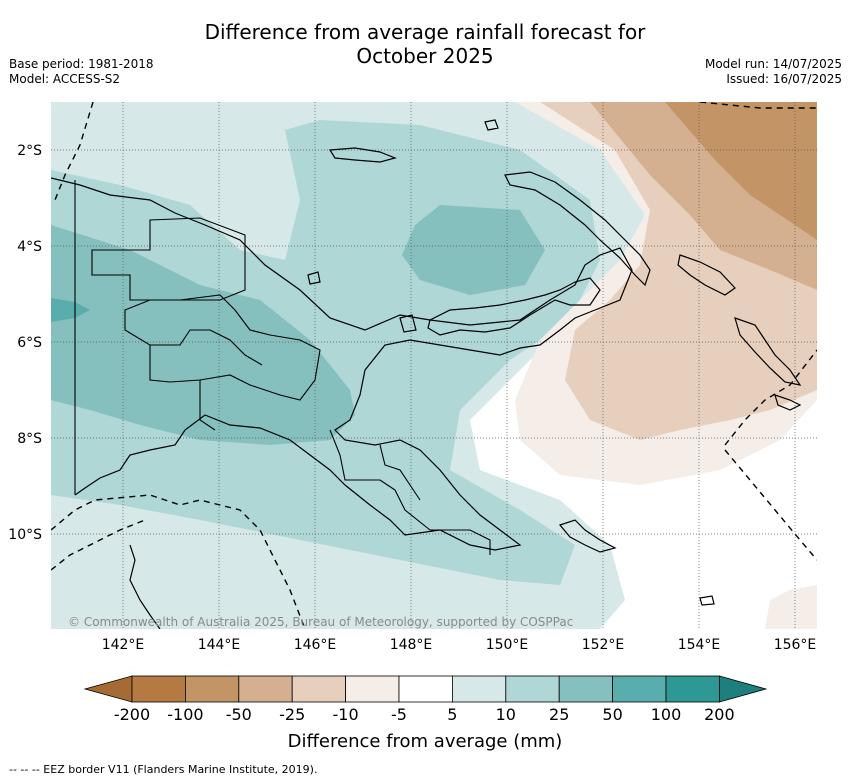 The width and height of the screenshot is (850, 781). What do you see at coordinates (81, 64) in the screenshot?
I see `base-period: Base period: 1981-2018` at bounding box center [81, 64].